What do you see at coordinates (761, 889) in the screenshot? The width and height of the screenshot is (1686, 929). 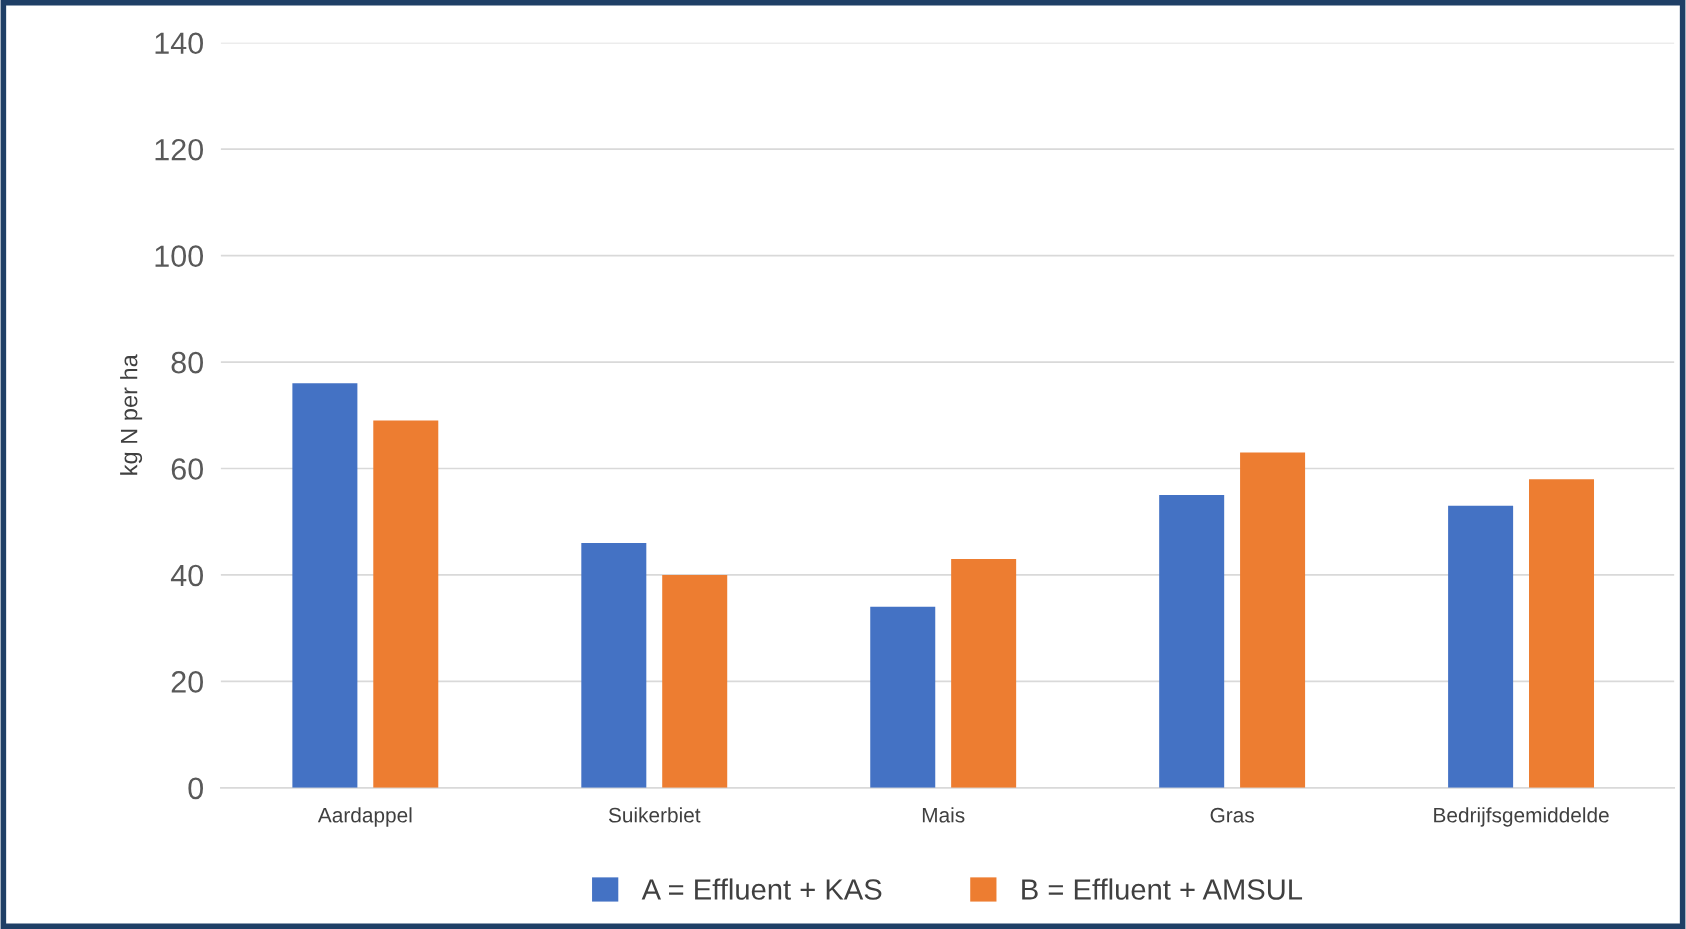 I see `legend-label: A = Effluent + KAS` at bounding box center [761, 889].